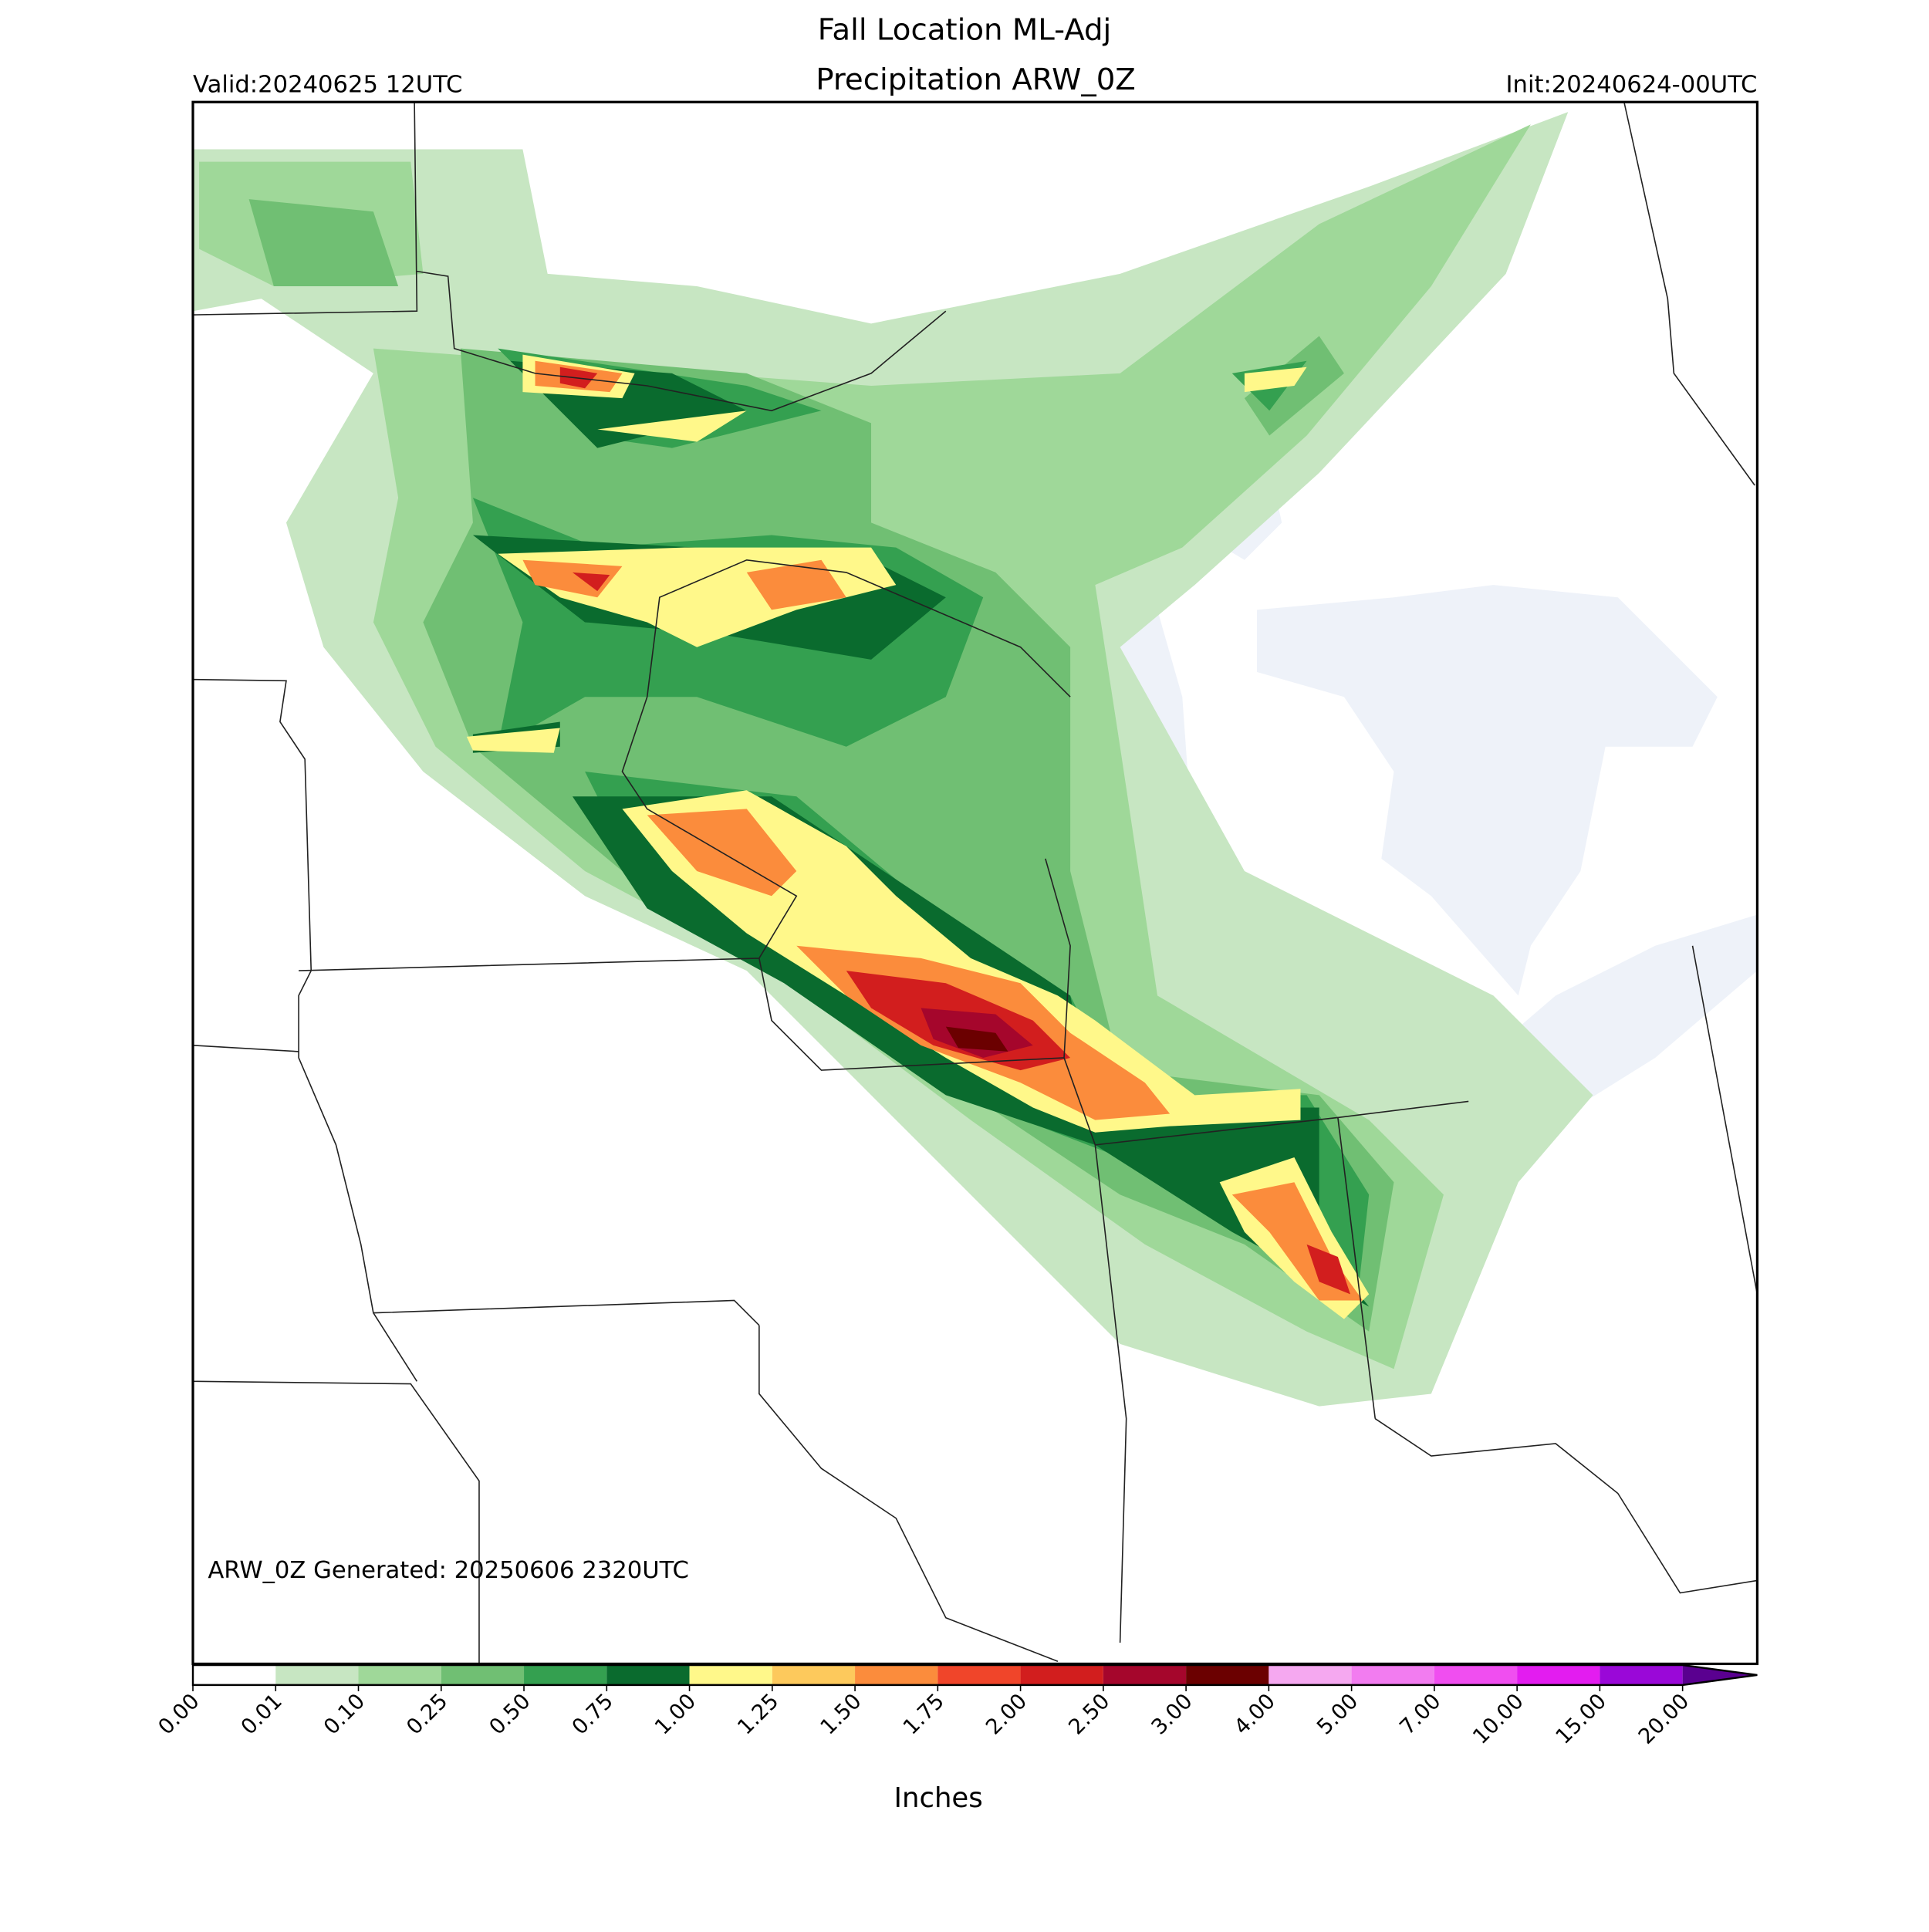 This screenshot has height=1932, width=1929. What do you see at coordinates (976, 1039) in the screenshot?
I see `precip-area` at bounding box center [976, 1039].